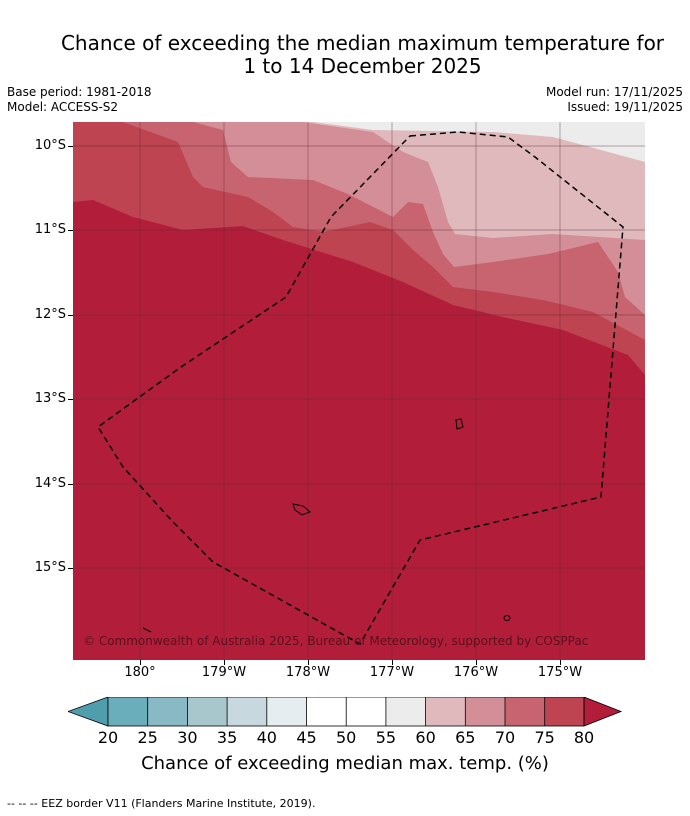 This screenshot has height=816, width=690. I want to click on lat-label-12s: 12°S, so click(50, 314).